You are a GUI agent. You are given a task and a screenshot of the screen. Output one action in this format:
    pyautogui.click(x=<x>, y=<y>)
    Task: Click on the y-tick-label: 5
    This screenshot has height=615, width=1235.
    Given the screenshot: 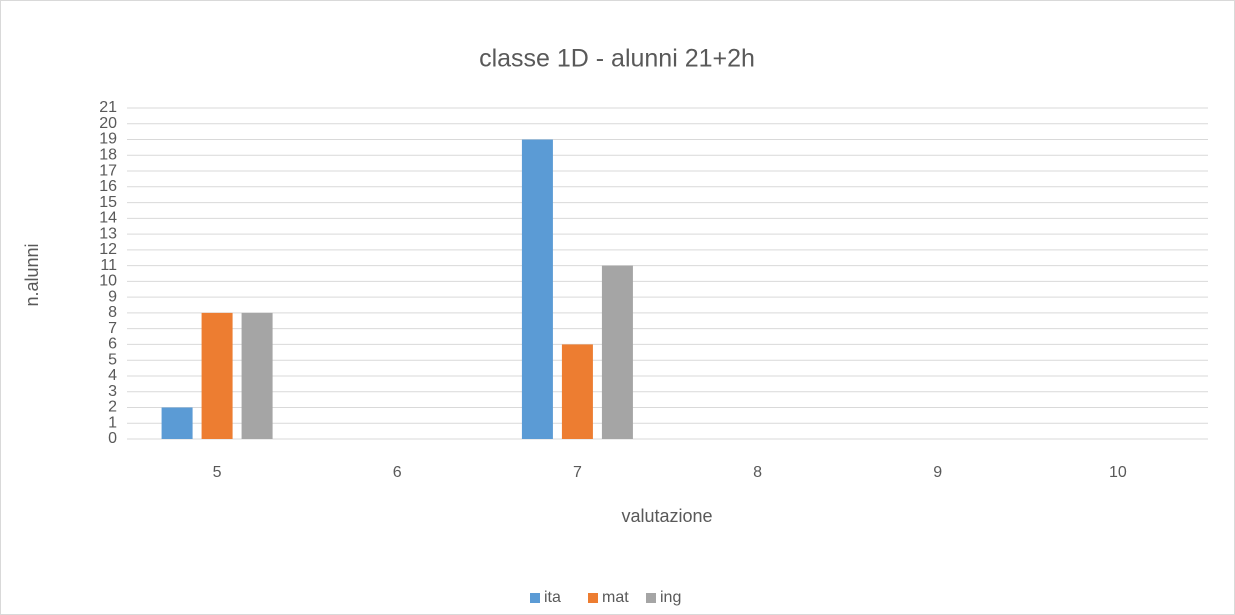 What is the action you would take?
    pyautogui.click(x=112, y=359)
    